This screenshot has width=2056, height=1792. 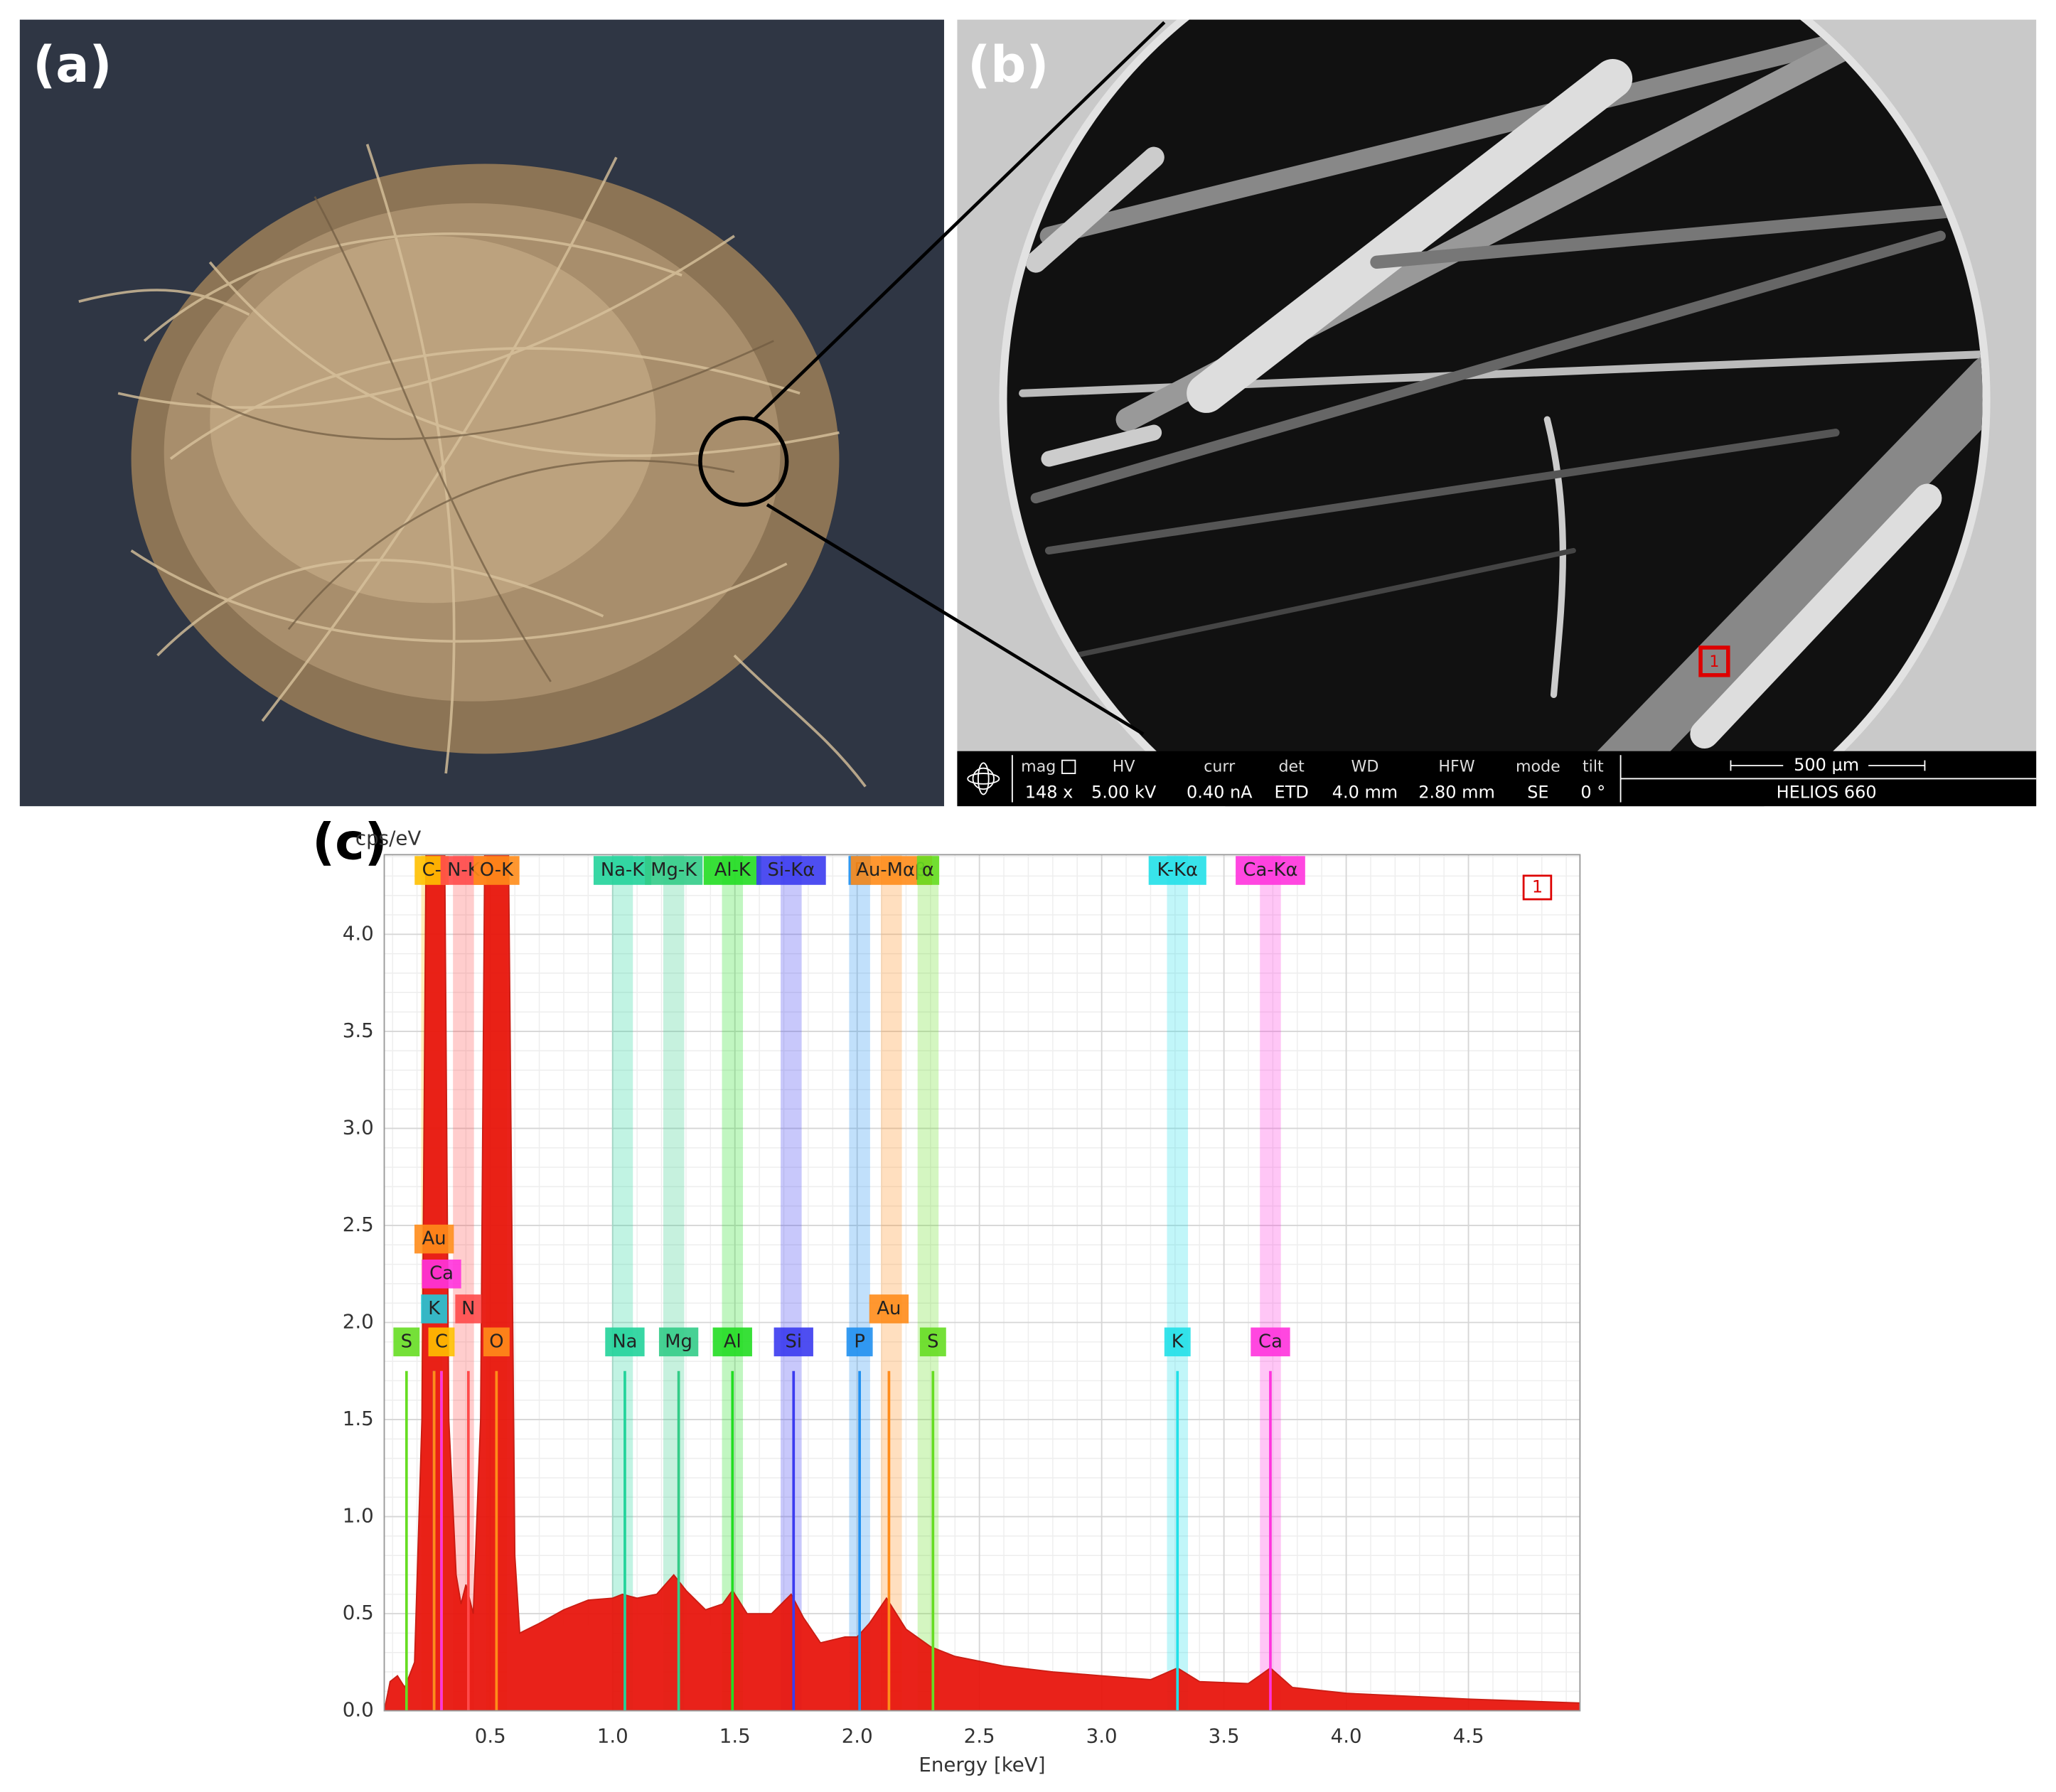 I want to click on element-label: P, so click(x=859, y=1341).